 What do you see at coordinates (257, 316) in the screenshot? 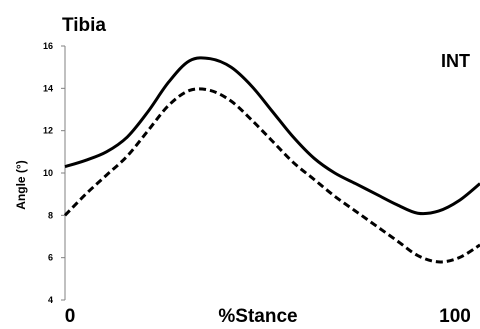
I see `x-axis-label: %Stance` at bounding box center [257, 316].